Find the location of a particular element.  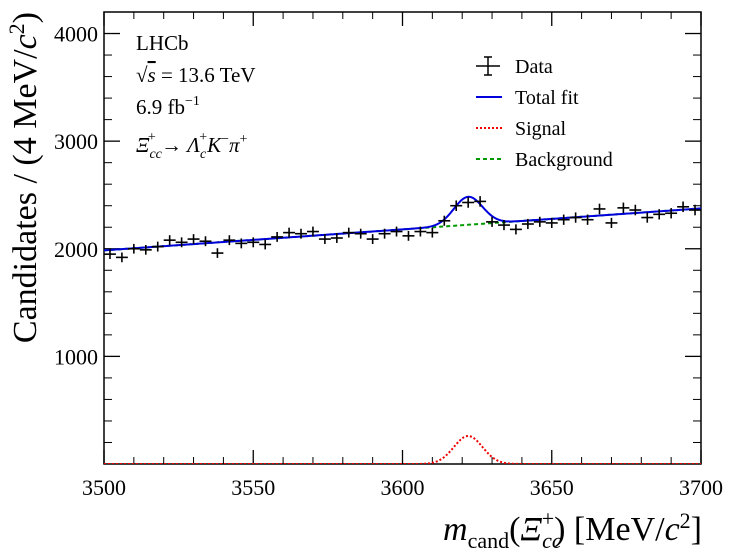

svg-text: Signal is located at coordinates (541, 129).